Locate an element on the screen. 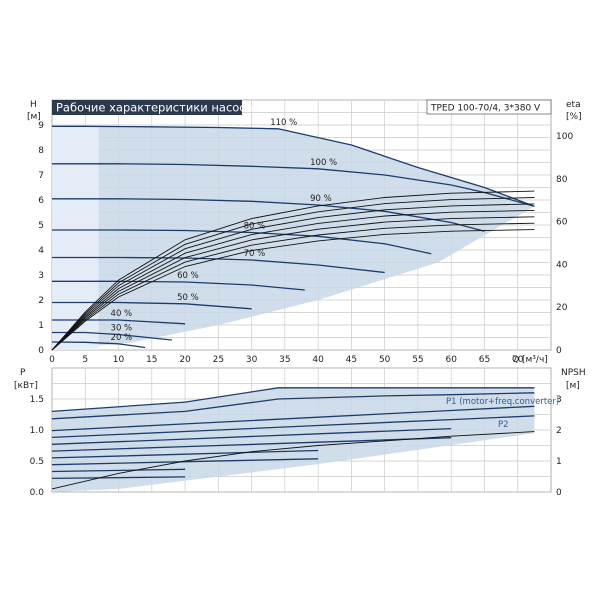 This screenshot has width=600, height=600. x-tick-label: 50 is located at coordinates (385, 360).